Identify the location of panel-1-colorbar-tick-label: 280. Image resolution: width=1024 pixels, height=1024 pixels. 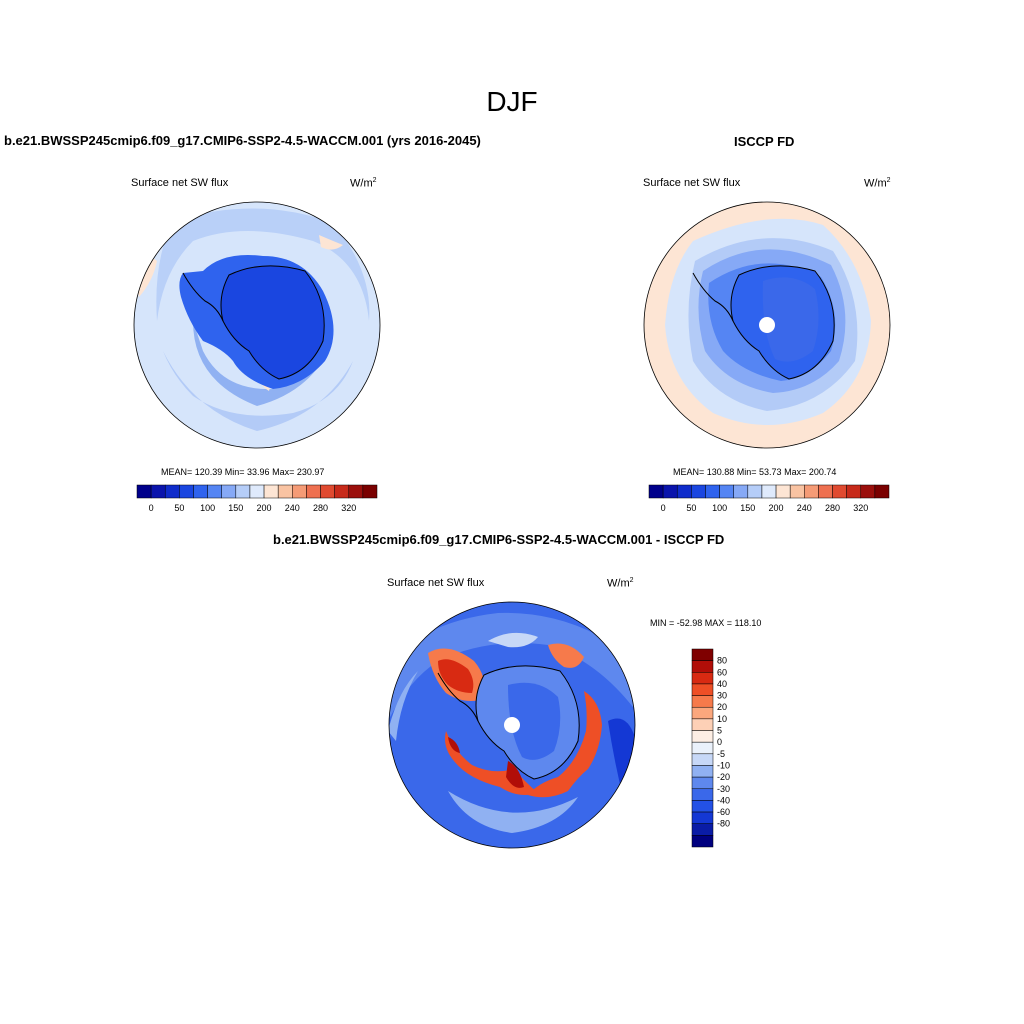
(320, 508).